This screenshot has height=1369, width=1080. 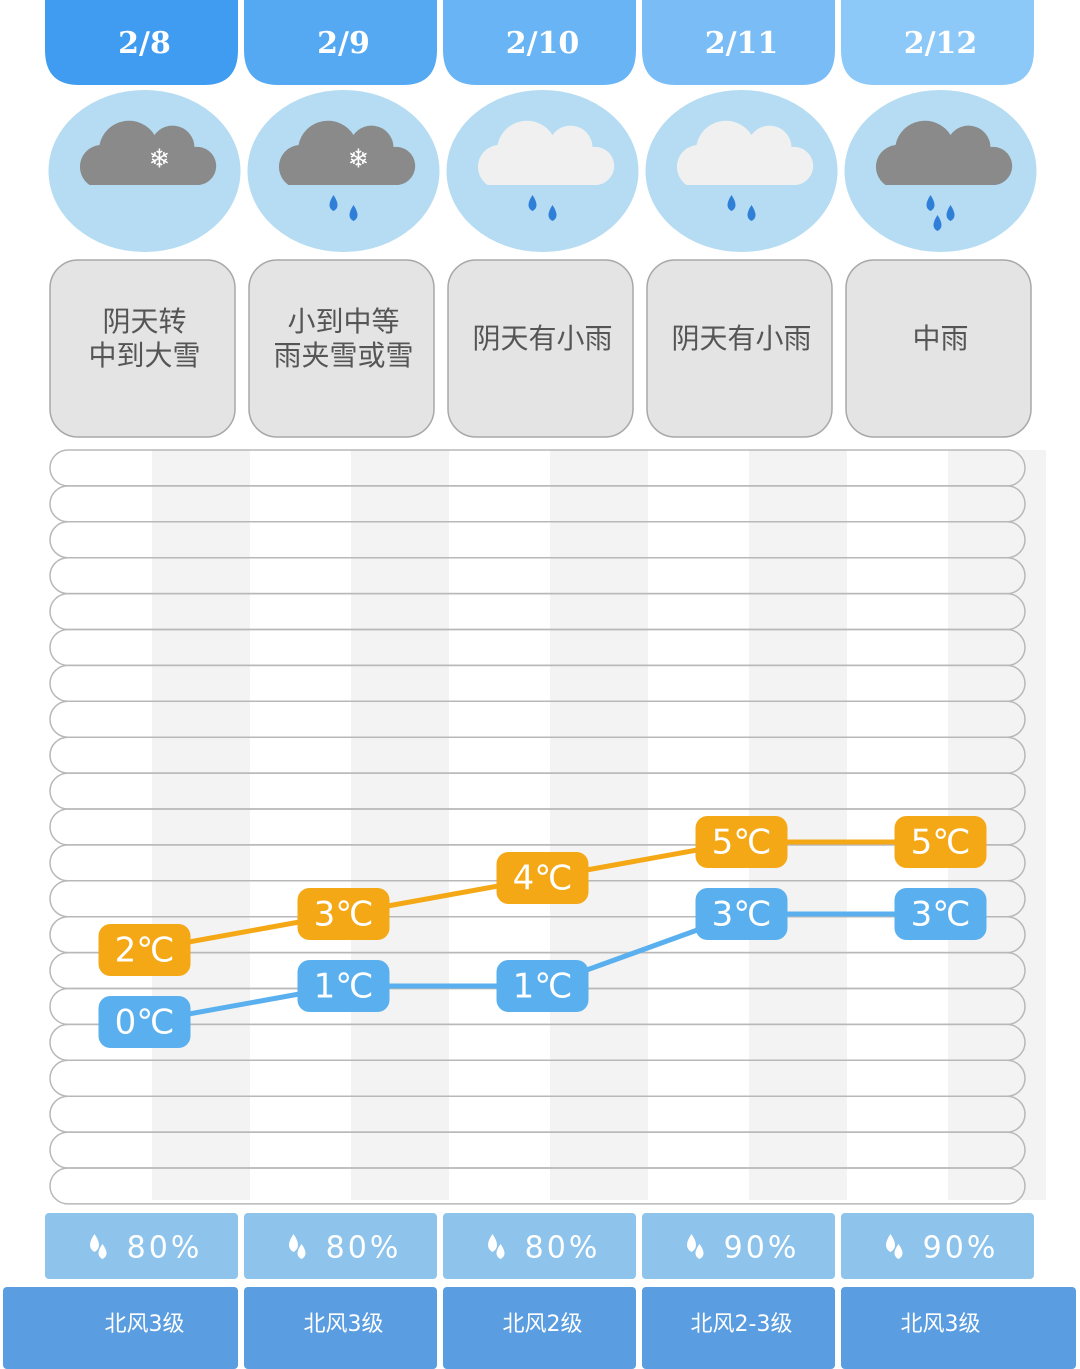 What do you see at coordinates (343, 355) in the screenshot?
I see `condition-text: 雨夹雪或雪` at bounding box center [343, 355].